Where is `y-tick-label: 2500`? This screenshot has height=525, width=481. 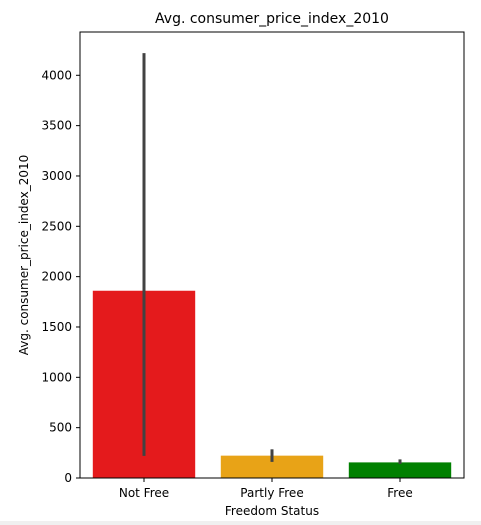 y-tick-label: 2500 is located at coordinates (56, 226).